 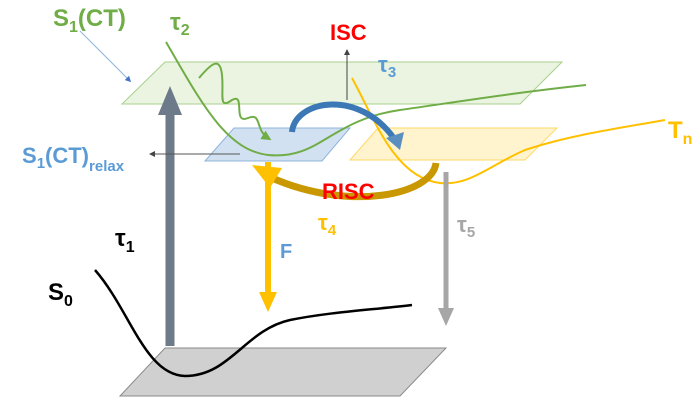 What do you see at coordinates (235, 101) in the screenshot?
I see `tau2-wavy-arrow` at bounding box center [235, 101].